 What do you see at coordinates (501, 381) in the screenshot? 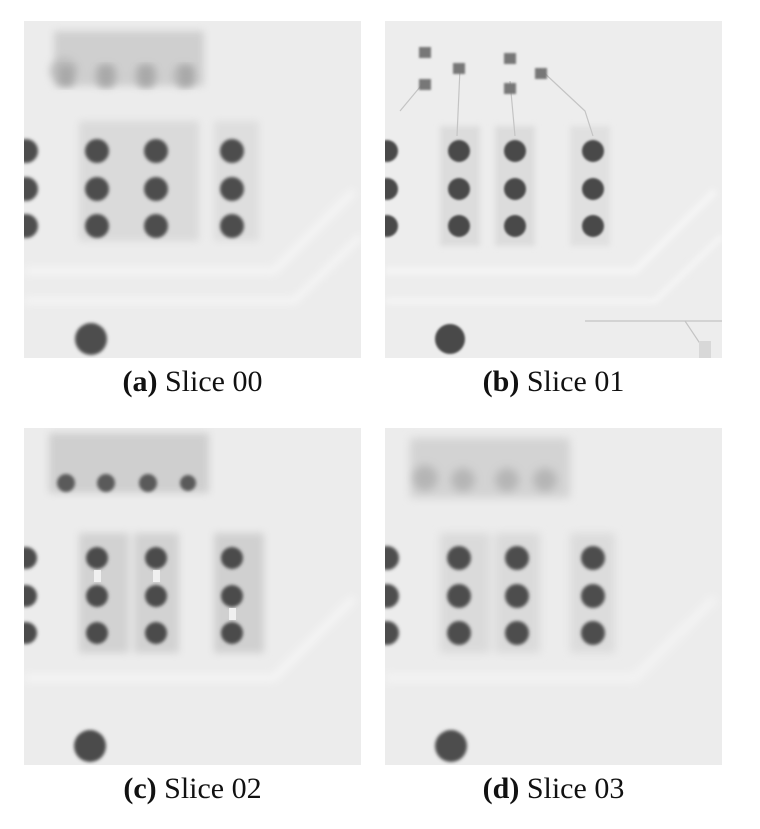
I see `caption-tag: (b)` at bounding box center [501, 381].